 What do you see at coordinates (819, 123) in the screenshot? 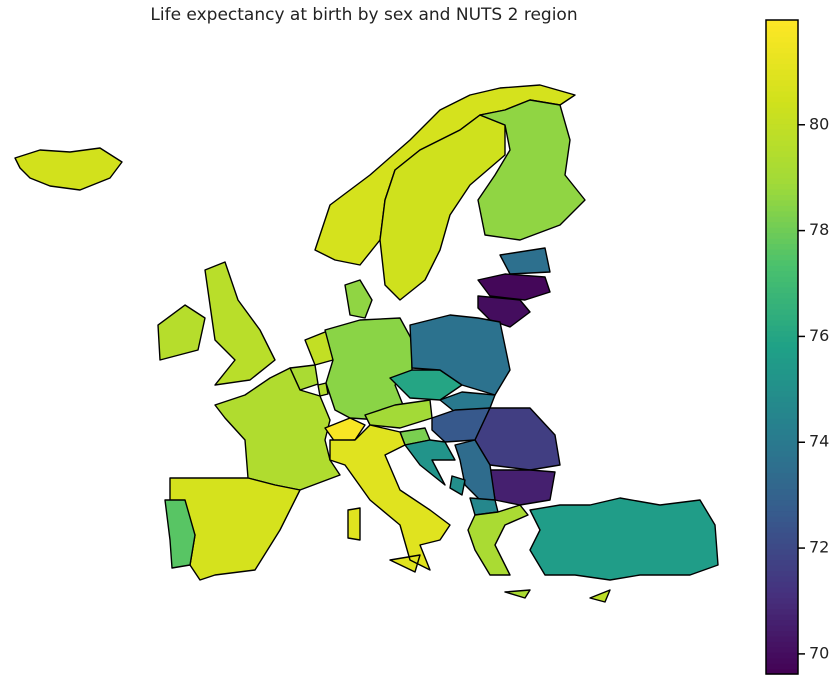
I see `colorbar-tick-label: 80` at bounding box center [819, 123].